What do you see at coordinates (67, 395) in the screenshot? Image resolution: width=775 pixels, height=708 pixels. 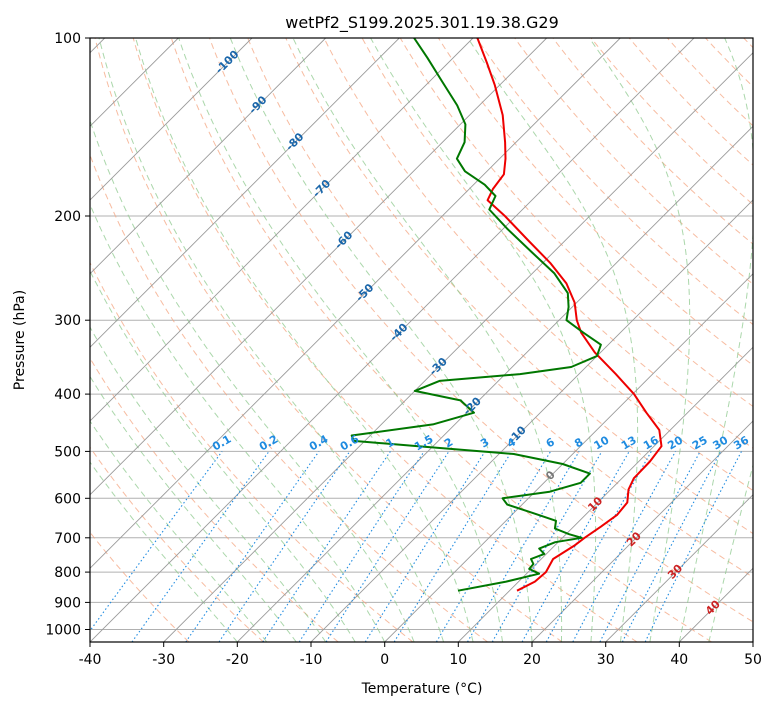 I see `y-tick-label: 400` at bounding box center [67, 395].